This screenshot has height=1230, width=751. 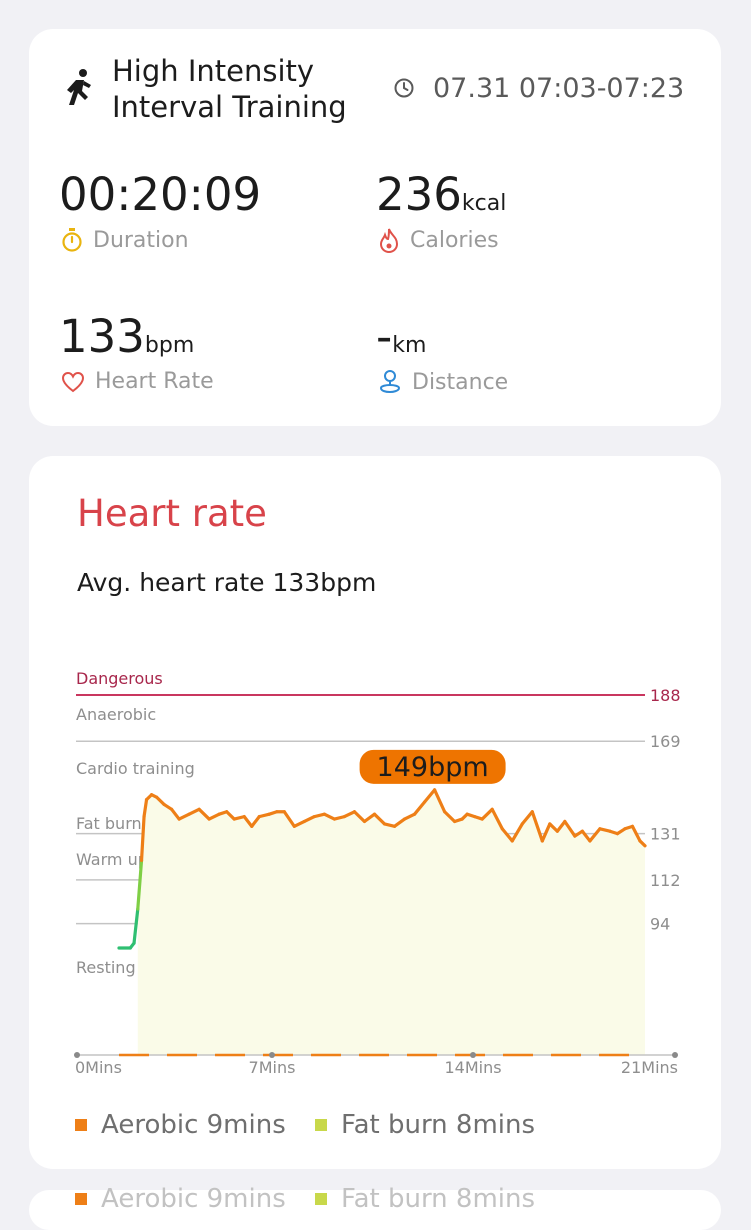 What do you see at coordinates (102, 336) in the screenshot?
I see `heart-rate-value: 133` at bounding box center [102, 336].